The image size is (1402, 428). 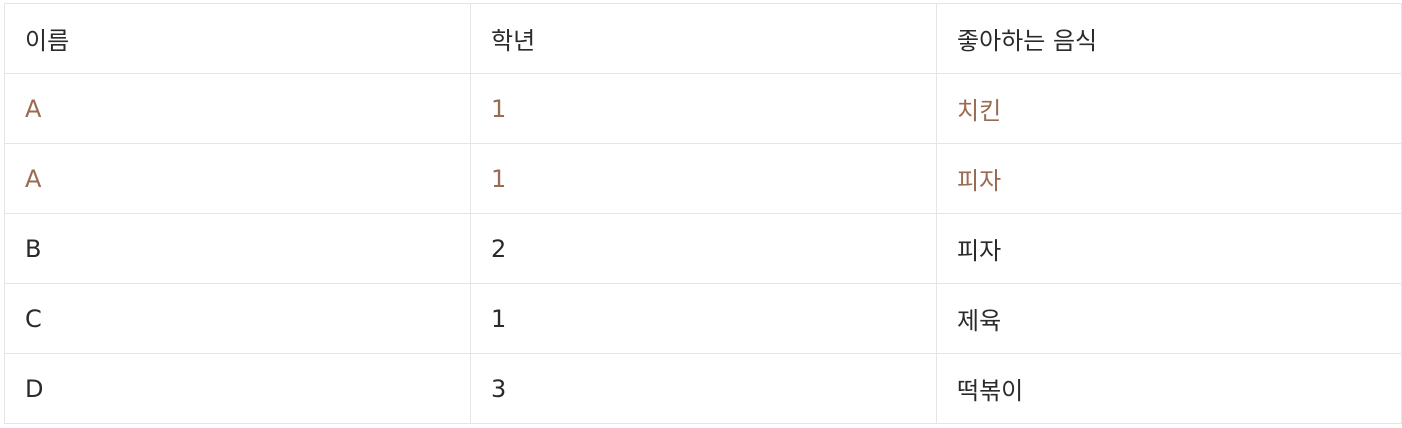 I want to click on cell-food: 치킨, so click(x=1169, y=108).